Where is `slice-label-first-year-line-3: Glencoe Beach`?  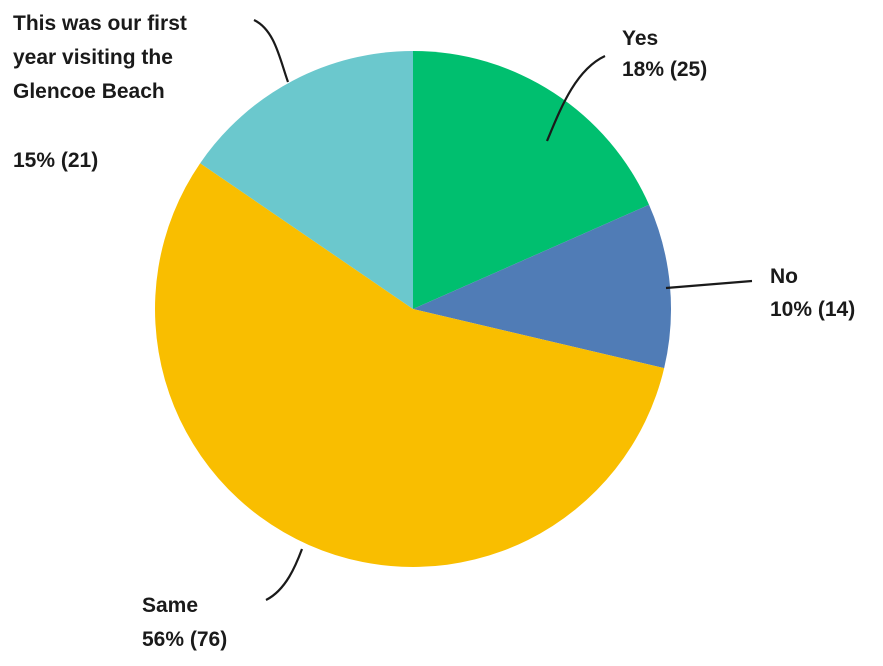
slice-label-first-year-line-3: Glencoe Beach is located at coordinates (89, 91).